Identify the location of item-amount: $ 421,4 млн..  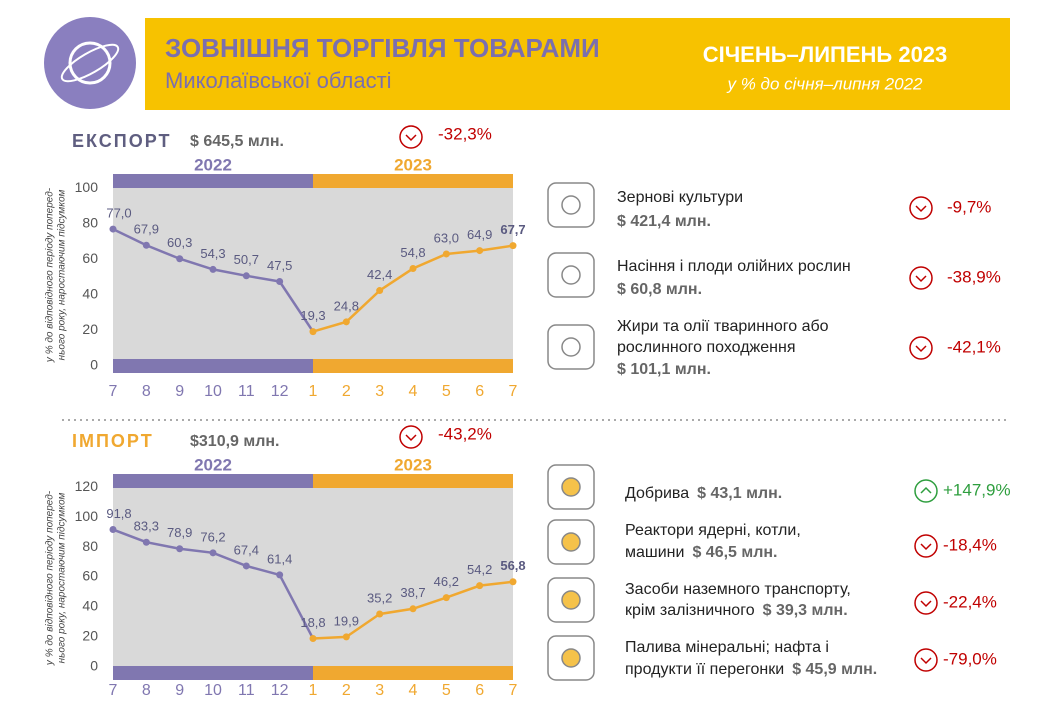
(664, 221).